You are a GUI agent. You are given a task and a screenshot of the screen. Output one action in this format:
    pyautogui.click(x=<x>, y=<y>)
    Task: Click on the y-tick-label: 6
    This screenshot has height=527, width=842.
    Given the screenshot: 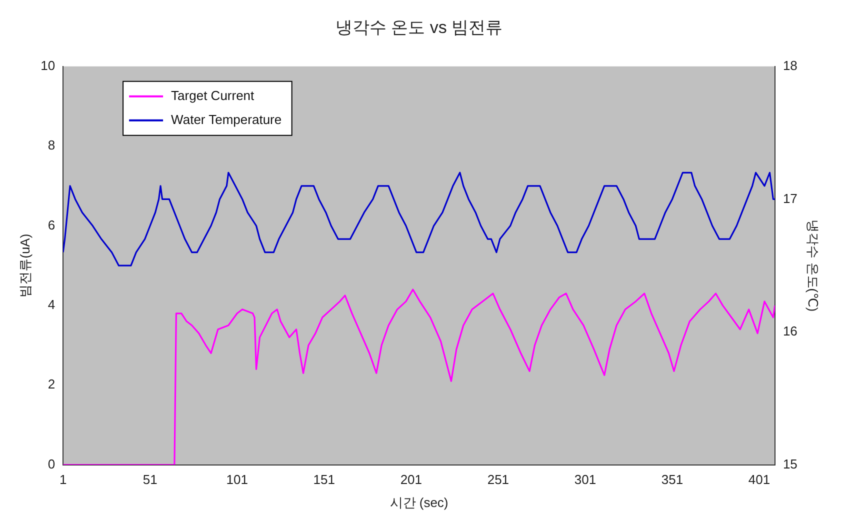 What is the action you would take?
    pyautogui.click(x=52, y=224)
    